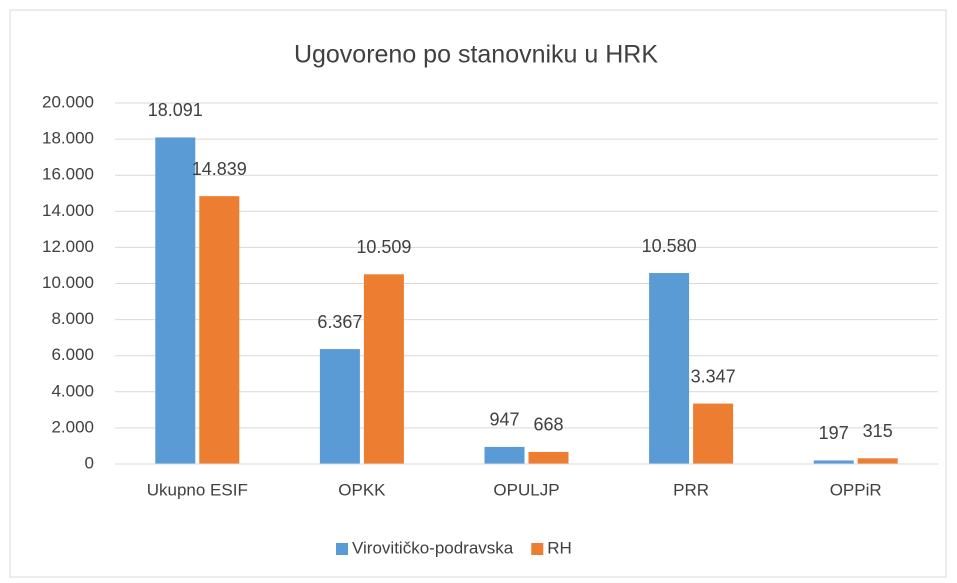 This screenshot has height=583, width=957. What do you see at coordinates (89, 462) in the screenshot?
I see `y-tick-label: 0` at bounding box center [89, 462].